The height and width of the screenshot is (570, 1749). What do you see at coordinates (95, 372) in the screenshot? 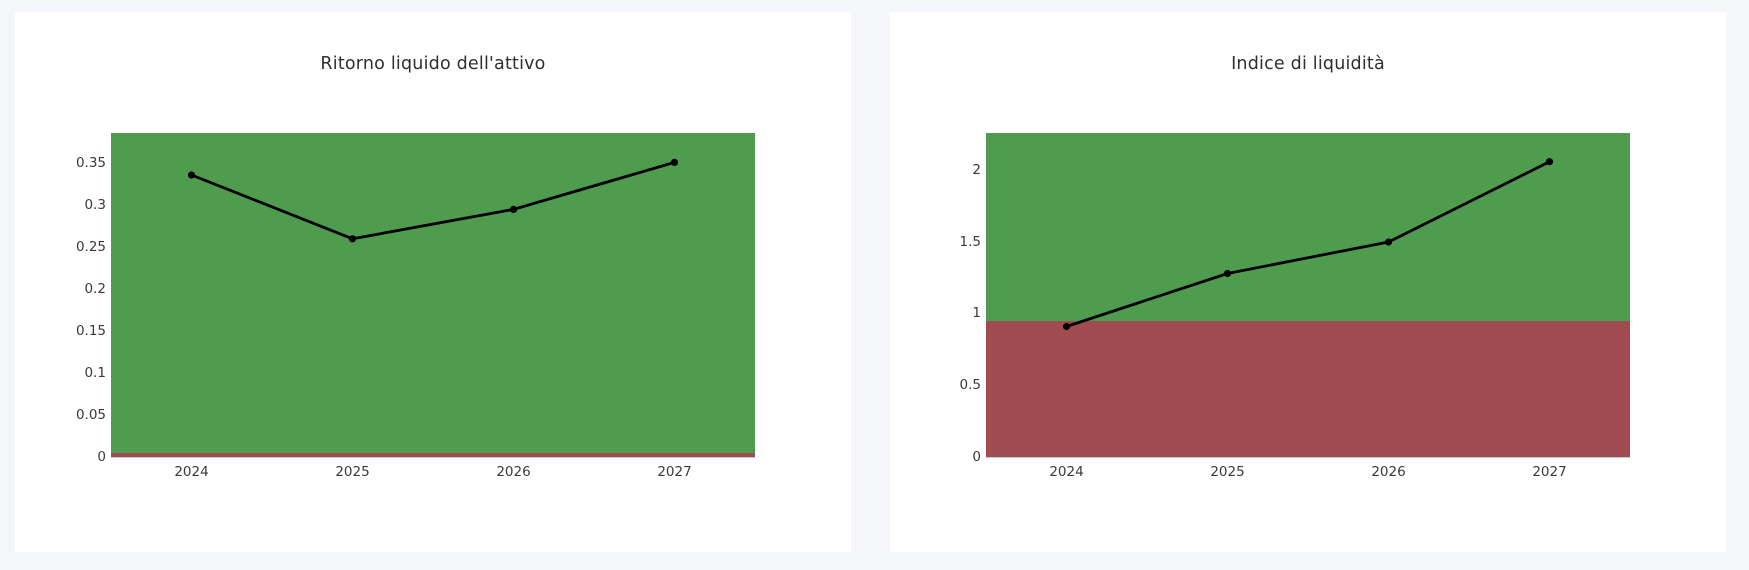
I see `y-tick-label: 0.1` at bounding box center [95, 372].